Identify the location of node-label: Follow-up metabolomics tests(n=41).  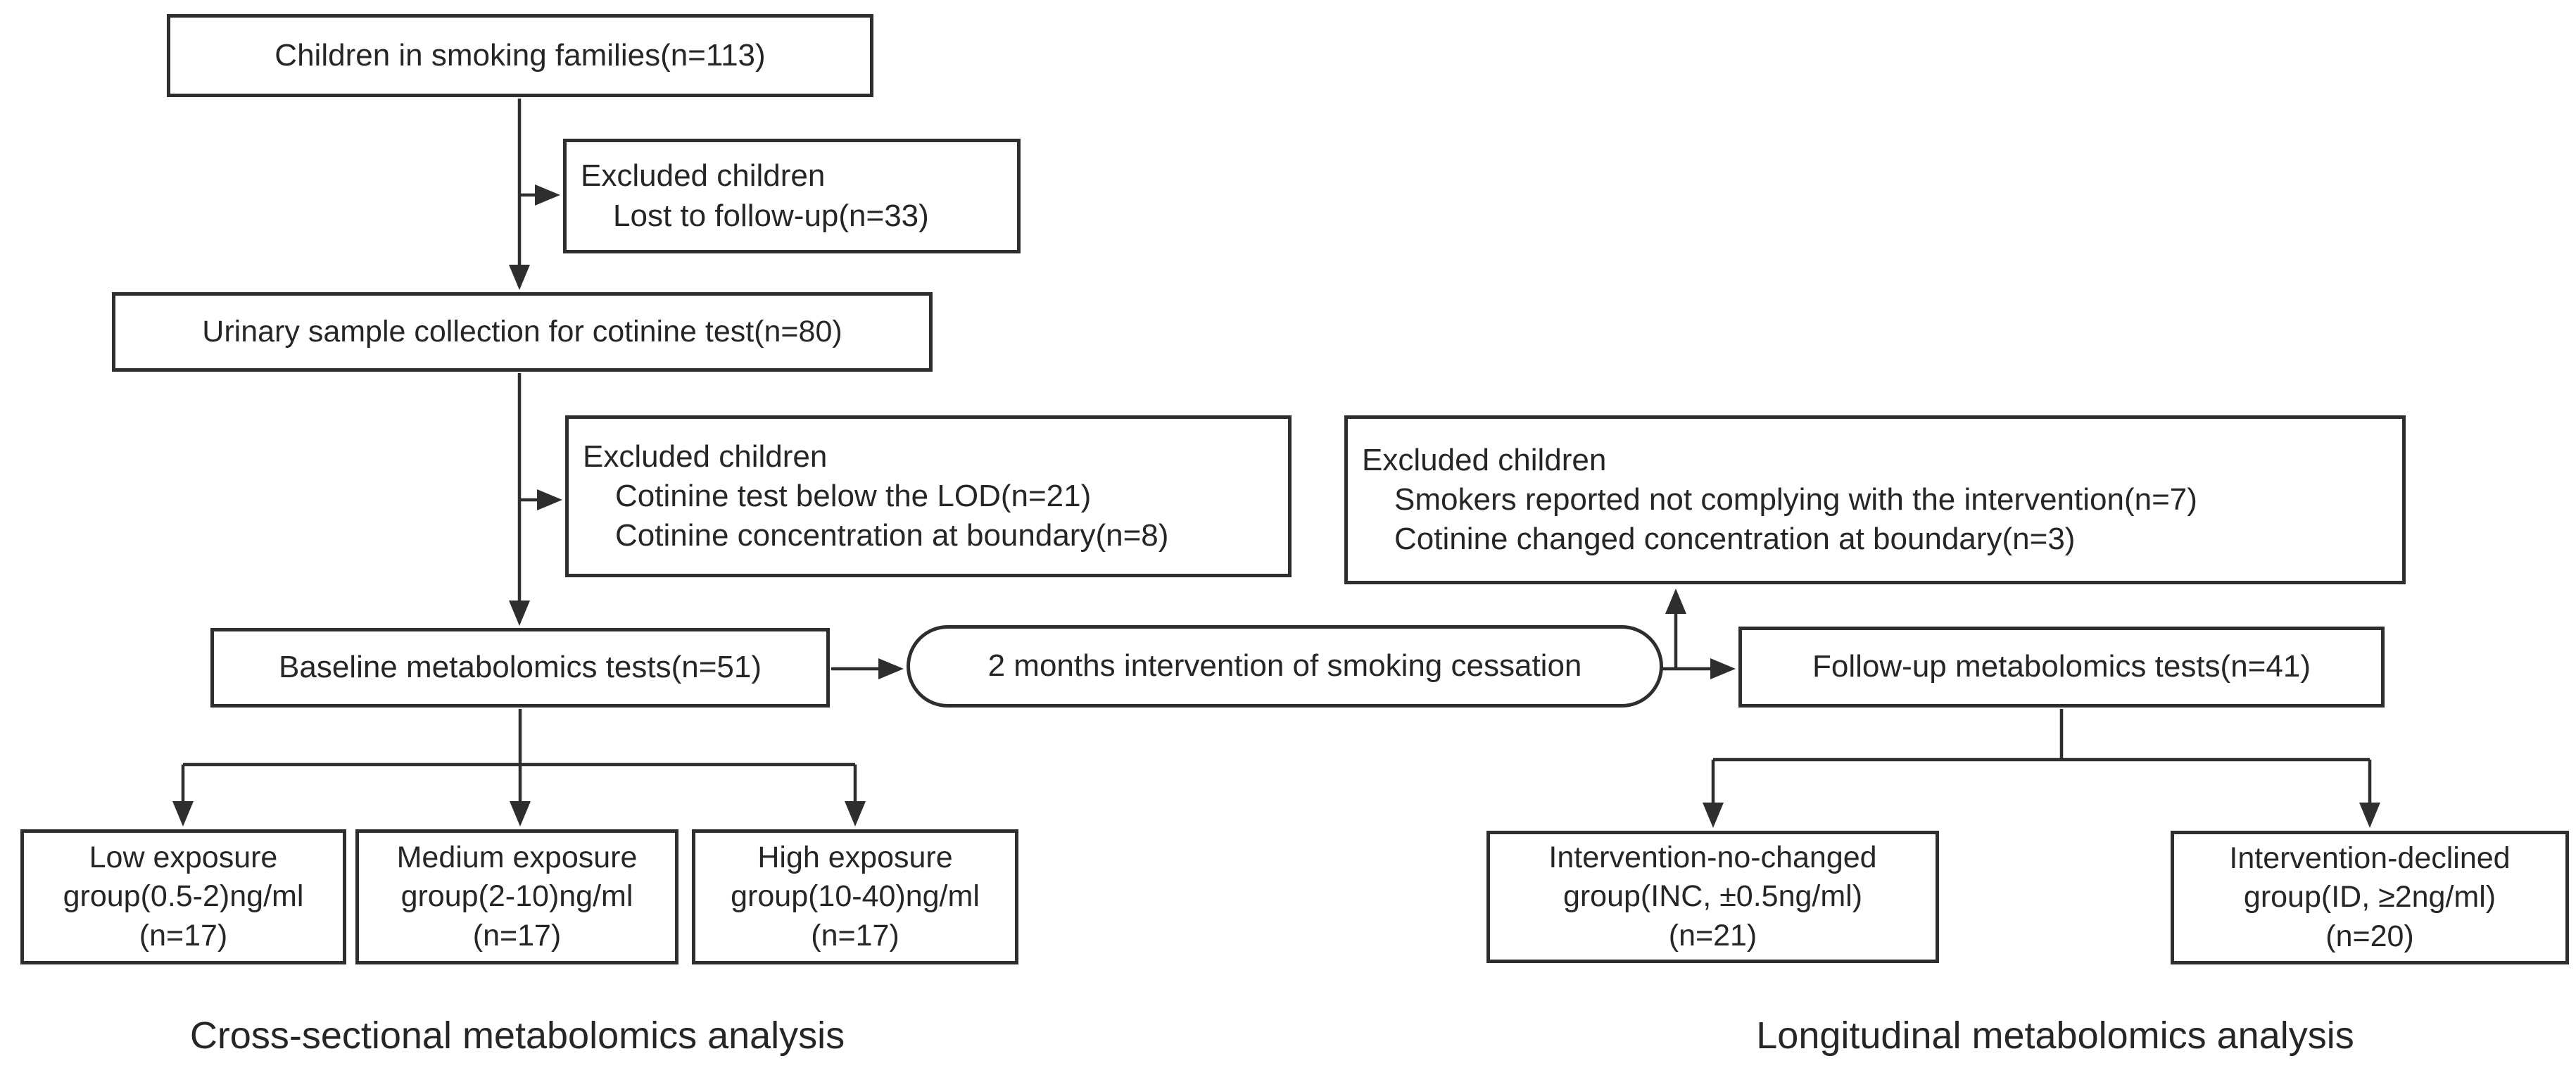
(2061, 666).